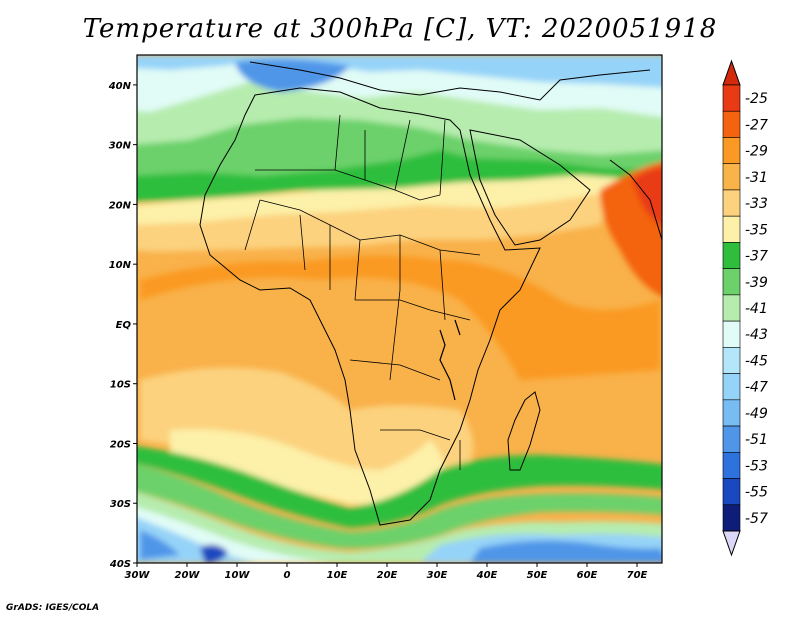 This screenshot has height=618, width=800. I want to click on field-band-south-yellow, so click(307, 433).